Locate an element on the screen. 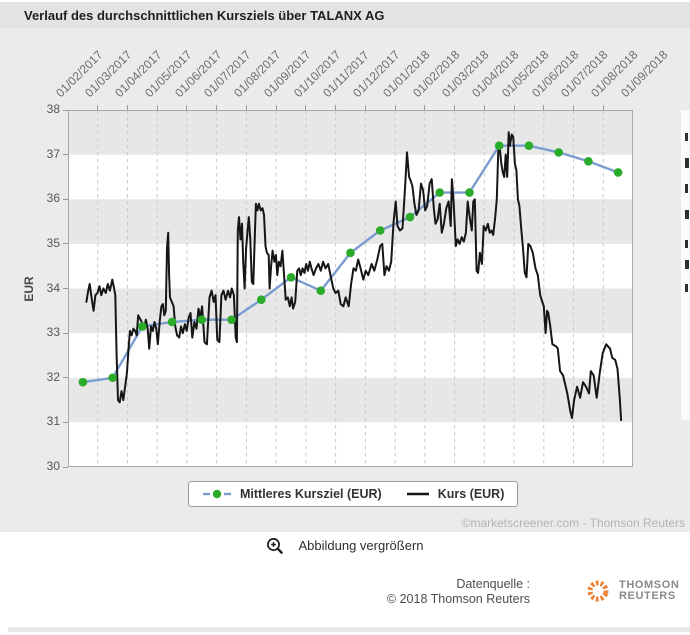  logo-line-thomson: THOMSON is located at coordinates (649, 585).